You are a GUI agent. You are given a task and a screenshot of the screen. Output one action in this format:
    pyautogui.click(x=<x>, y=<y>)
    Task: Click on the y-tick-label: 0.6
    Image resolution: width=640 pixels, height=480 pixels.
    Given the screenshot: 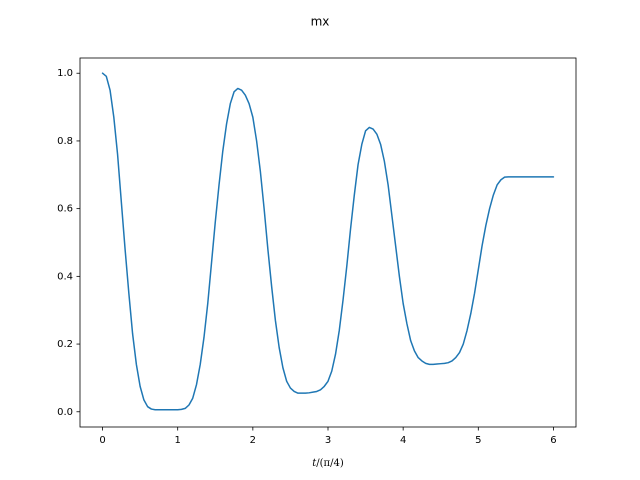 What is the action you would take?
    pyautogui.click(x=65, y=209)
    